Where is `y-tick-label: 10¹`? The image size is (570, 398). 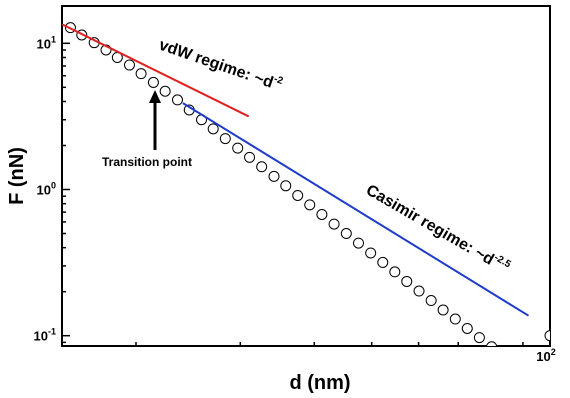 y-tick-label: 10¹ is located at coordinates (46, 42).